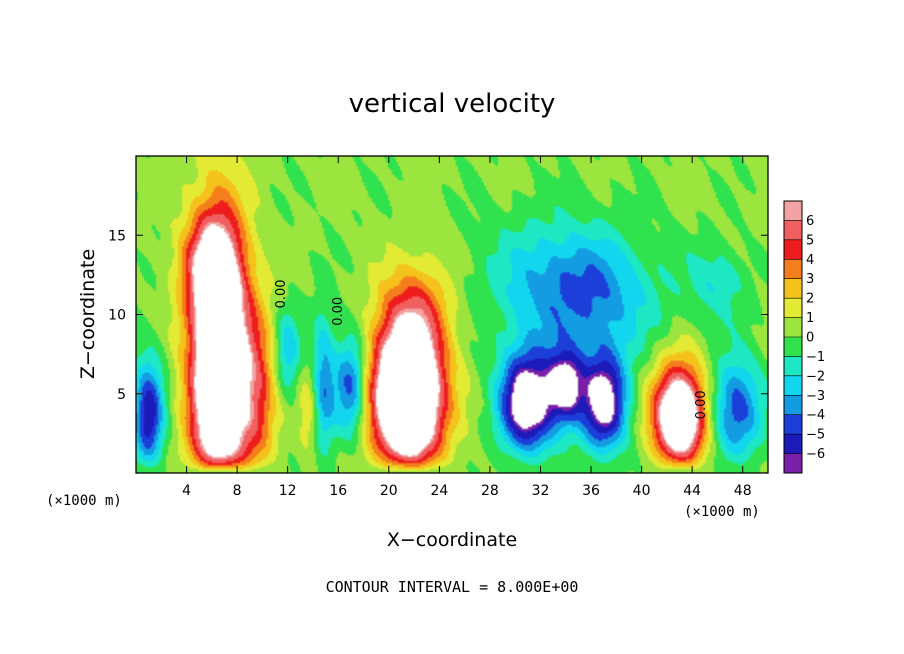 Image resolution: width=904 pixels, height=654 pixels. Describe the element at coordinates (541, 491) in the screenshot. I see `x-tick-label: 32` at that location.